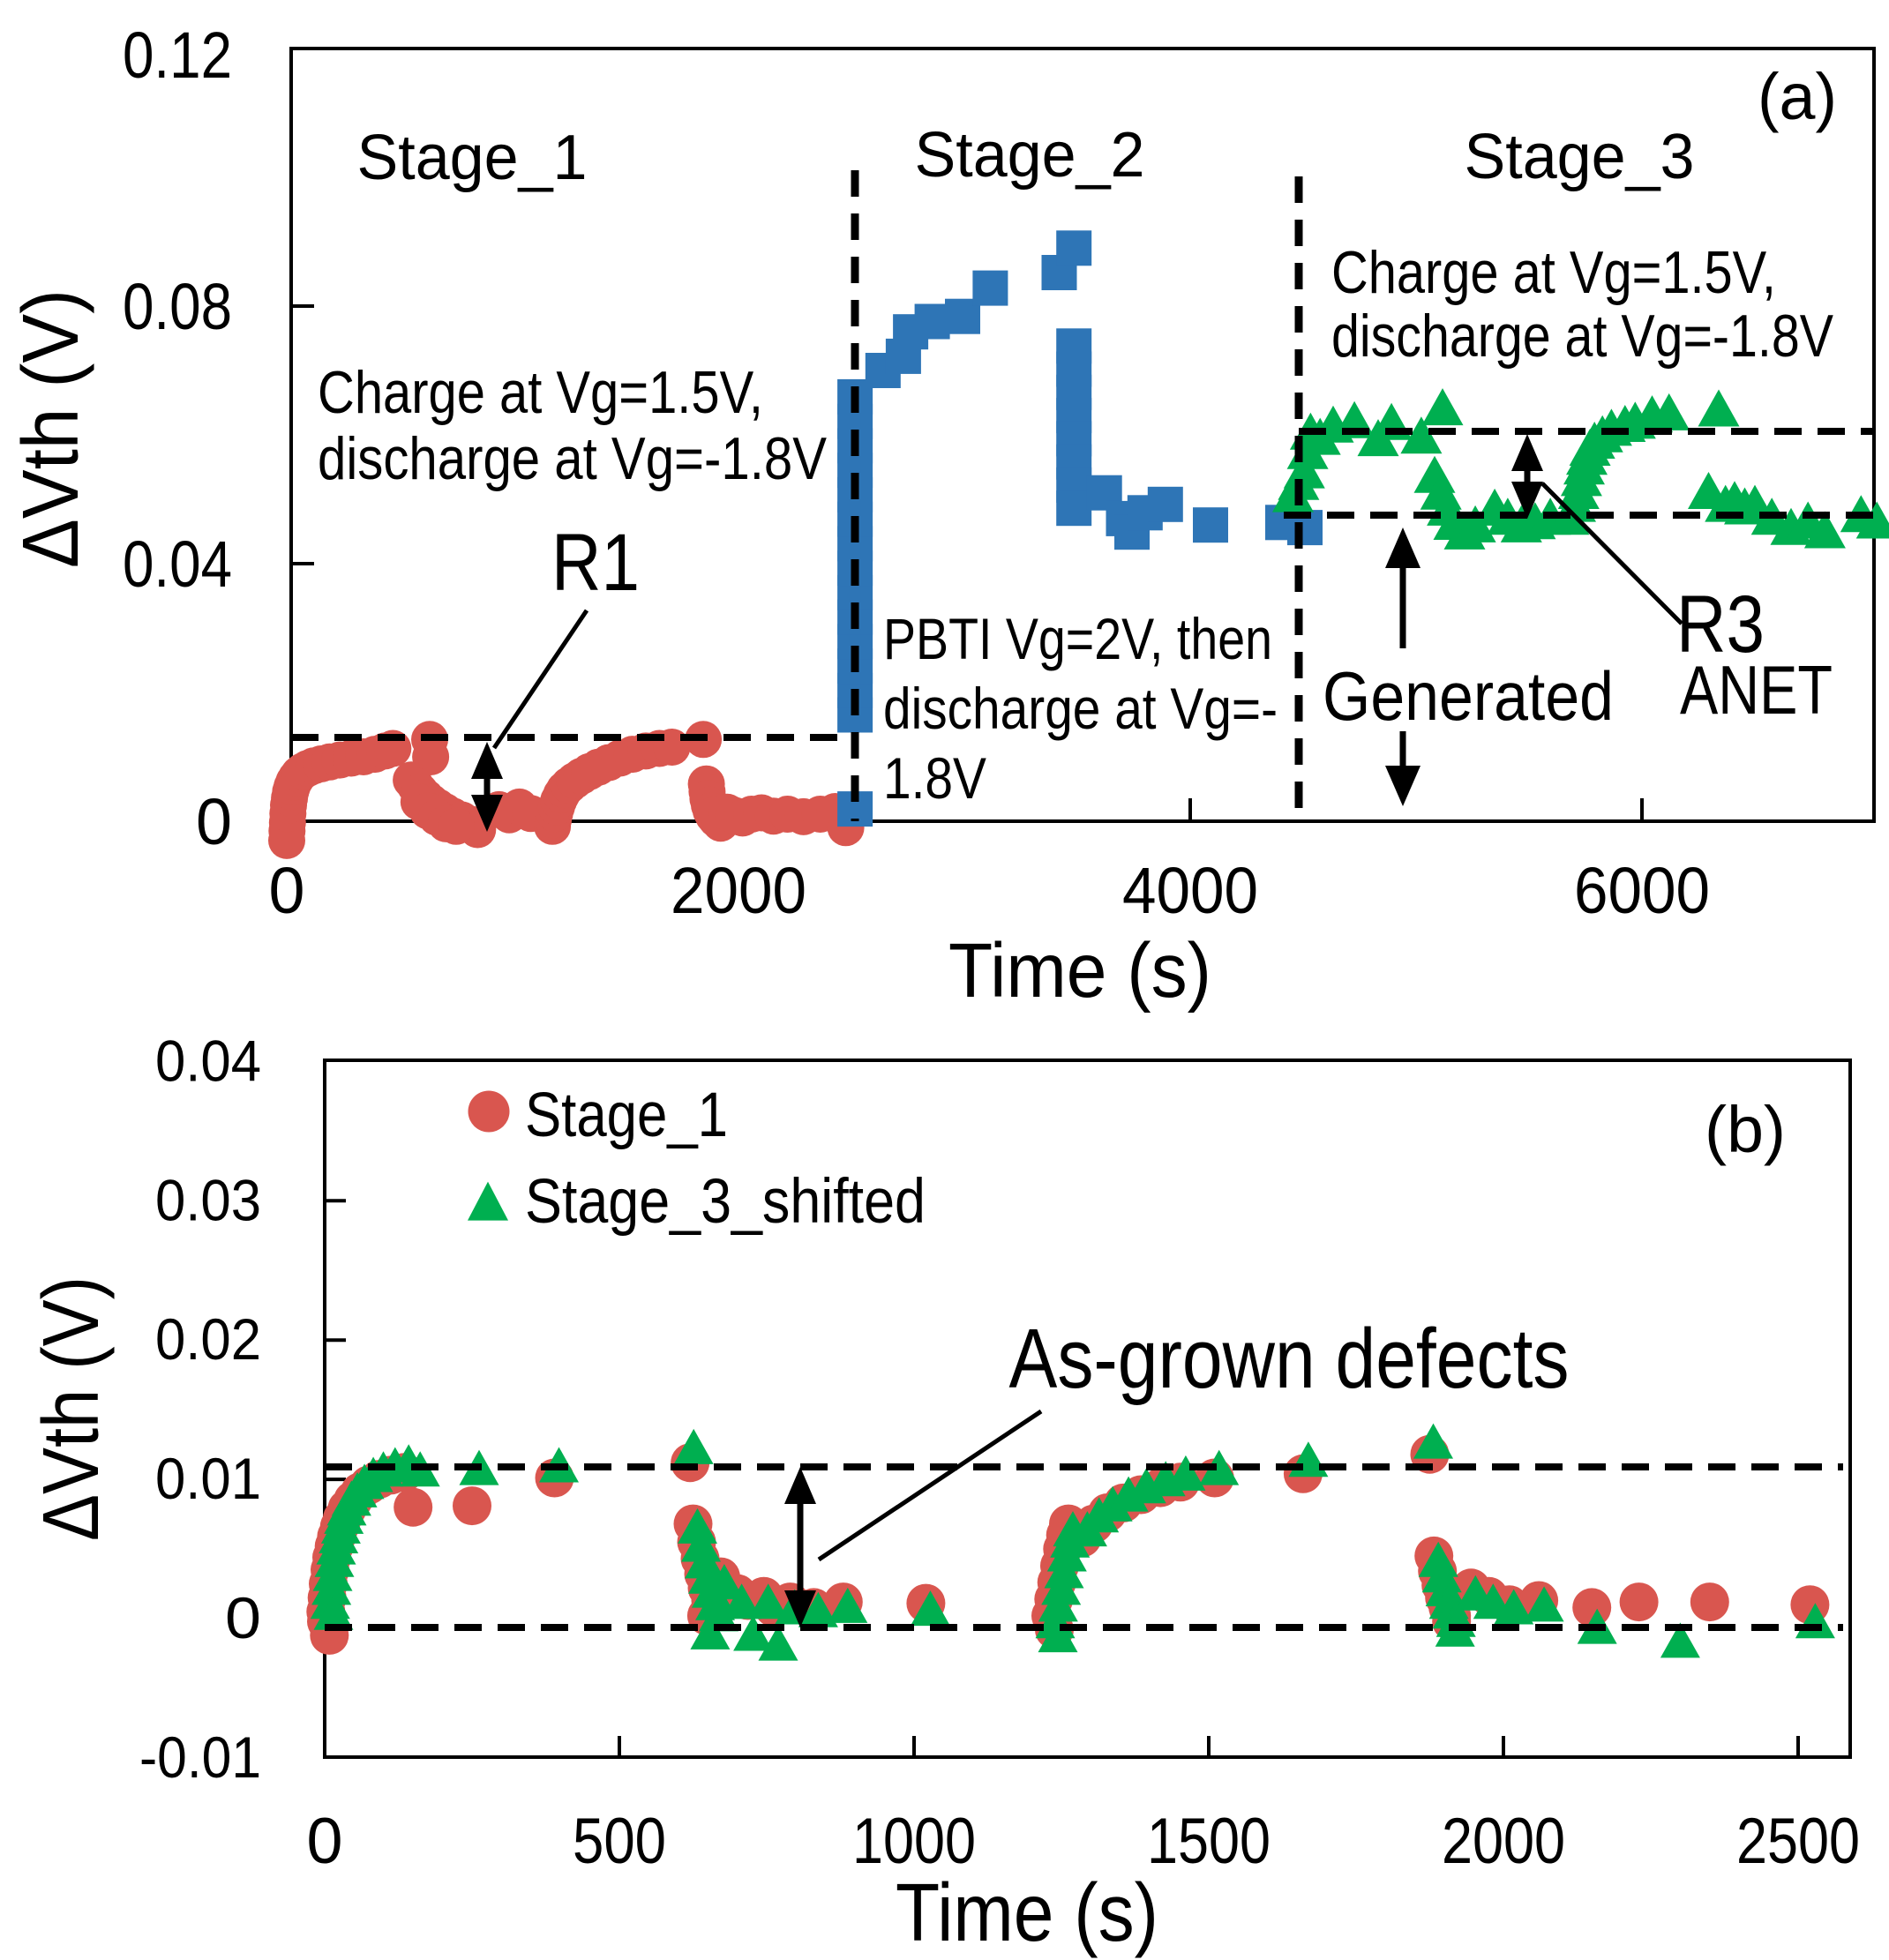 The height and width of the screenshot is (1960, 1889). What do you see at coordinates (208, 1339) in the screenshot?
I see `svg-text: 0.02` at bounding box center [208, 1339].